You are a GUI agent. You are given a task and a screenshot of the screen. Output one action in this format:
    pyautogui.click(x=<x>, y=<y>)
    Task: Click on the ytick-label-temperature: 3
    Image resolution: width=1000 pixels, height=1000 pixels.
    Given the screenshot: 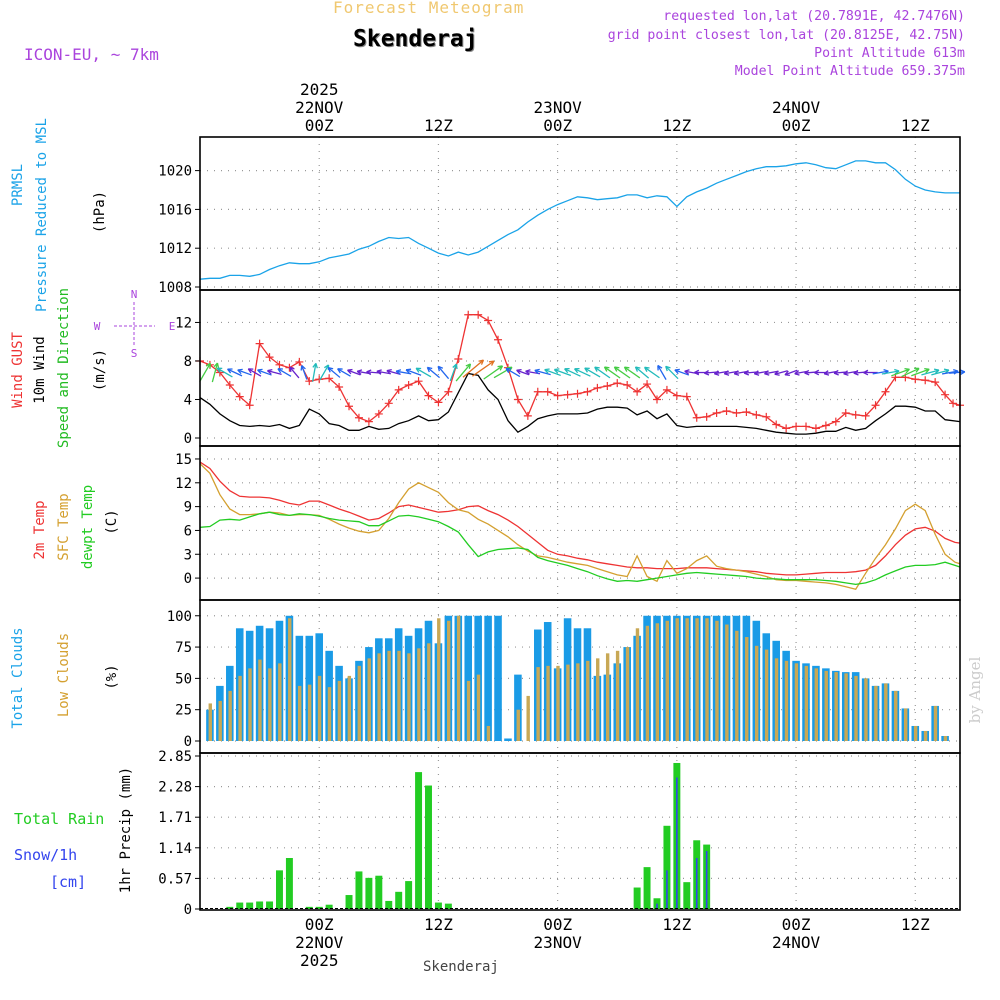 What is the action you would take?
    pyautogui.click(x=188, y=555)
    